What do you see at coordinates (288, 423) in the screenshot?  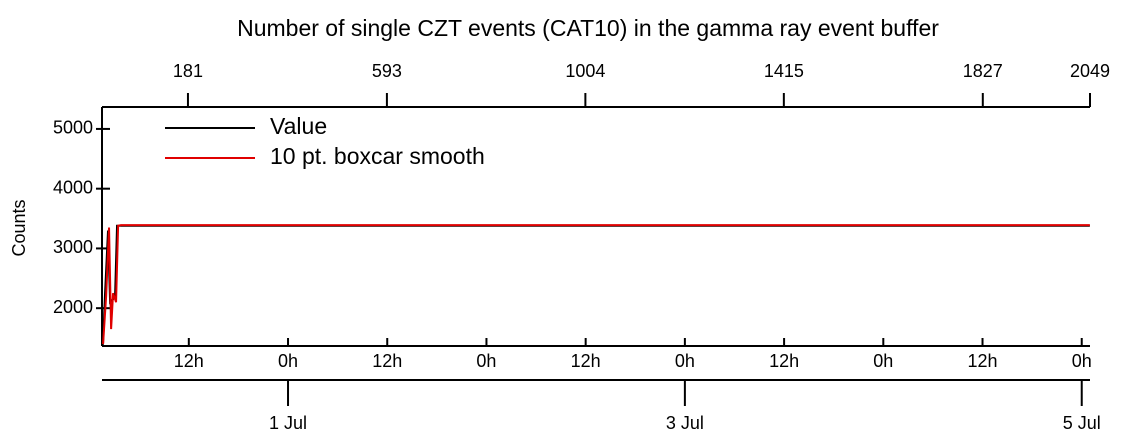 I see `date-tick-label: 1 Jul` at bounding box center [288, 423].